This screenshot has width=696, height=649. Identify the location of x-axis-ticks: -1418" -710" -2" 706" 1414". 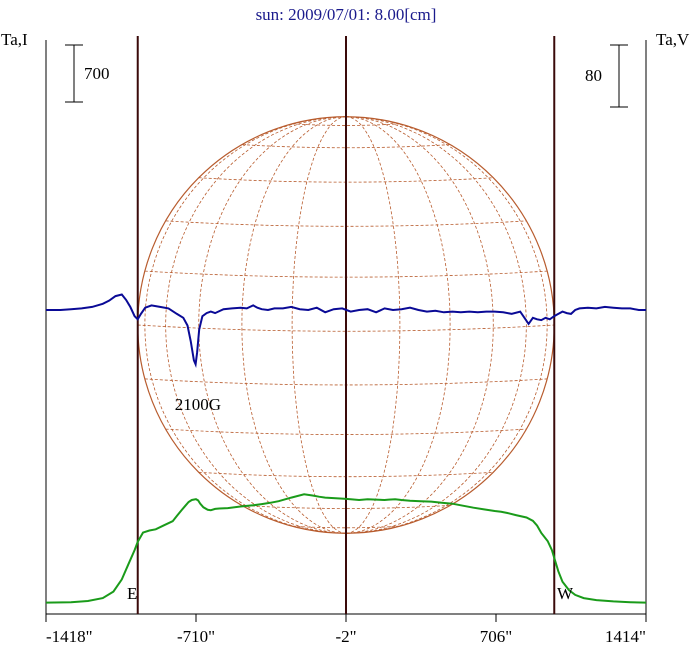
(346, 630).